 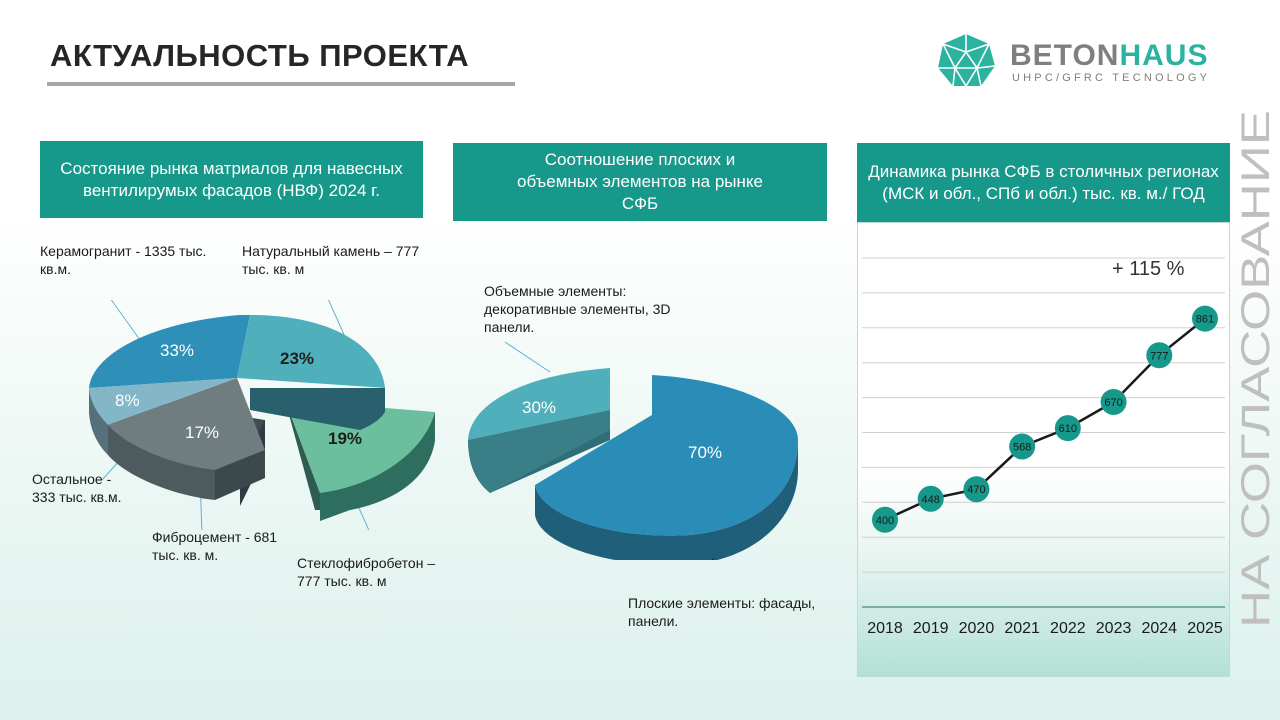 What do you see at coordinates (1148, 269) in the screenshot?
I see `growth-annotation: + 115 %` at bounding box center [1148, 269].